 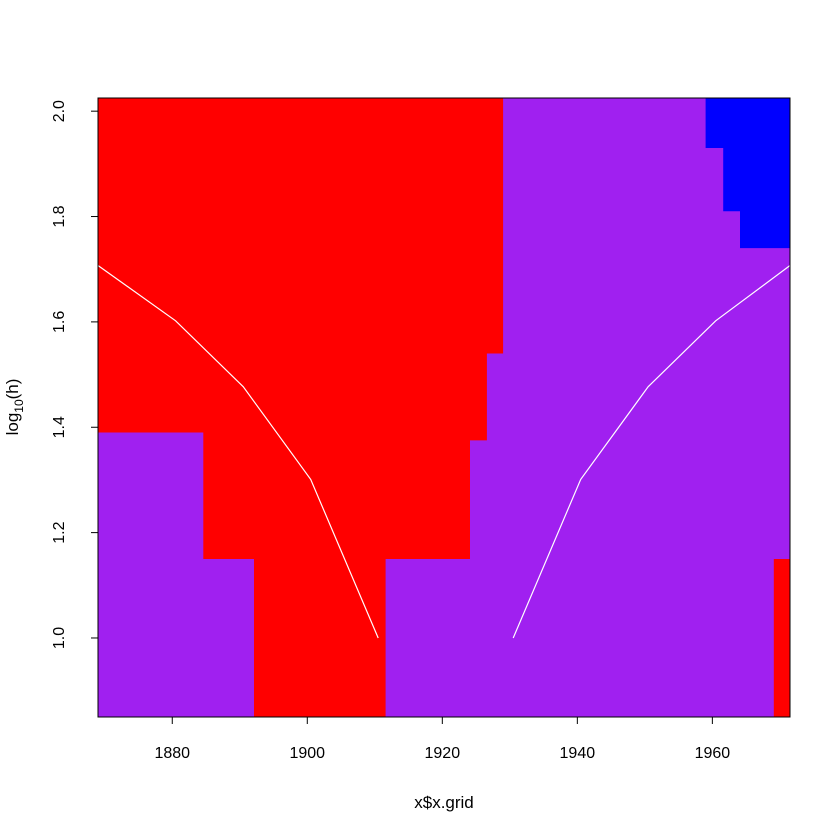 I want to click on x-tick-label: 1940, so click(x=578, y=753).